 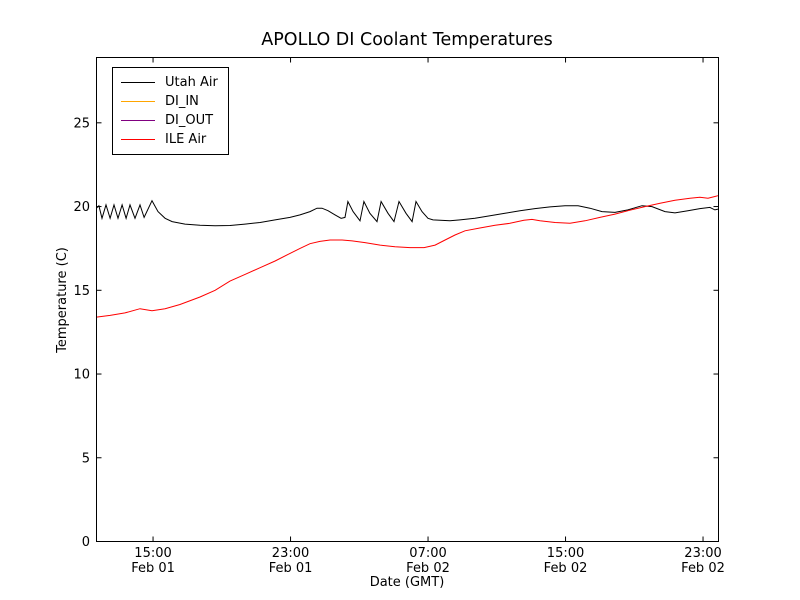 What do you see at coordinates (407, 213) in the screenshot?
I see `series-line-utah-air` at bounding box center [407, 213].